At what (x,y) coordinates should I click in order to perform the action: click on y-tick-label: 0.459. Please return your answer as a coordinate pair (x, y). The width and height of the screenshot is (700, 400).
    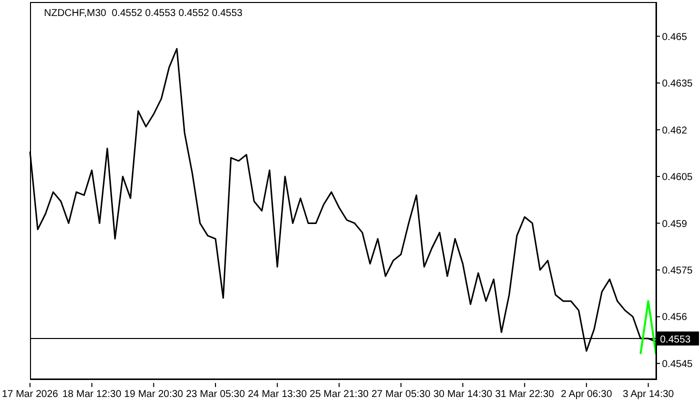
    Looking at the image, I should click on (675, 224).